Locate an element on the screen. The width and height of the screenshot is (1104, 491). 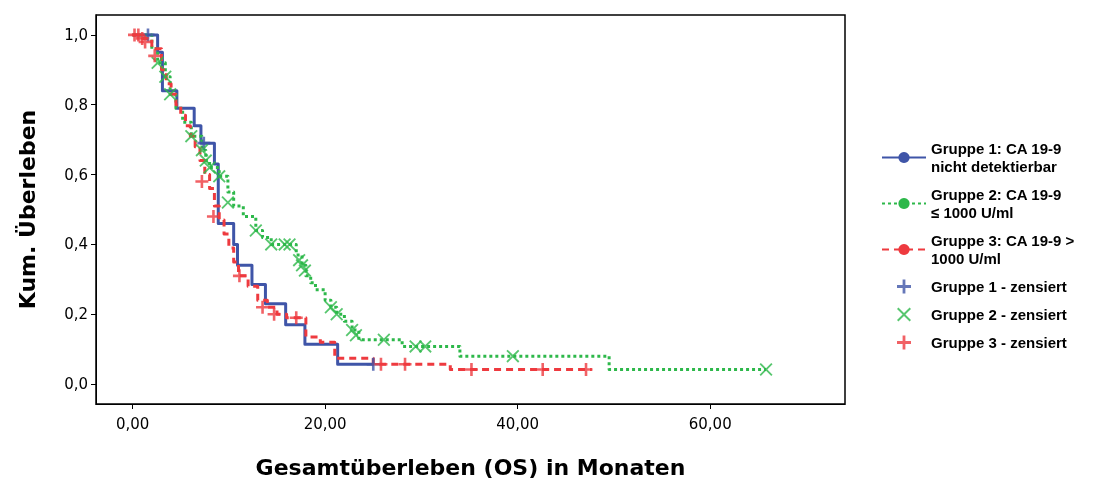
y-tick-label: 1,0 is located at coordinates (76, 34).